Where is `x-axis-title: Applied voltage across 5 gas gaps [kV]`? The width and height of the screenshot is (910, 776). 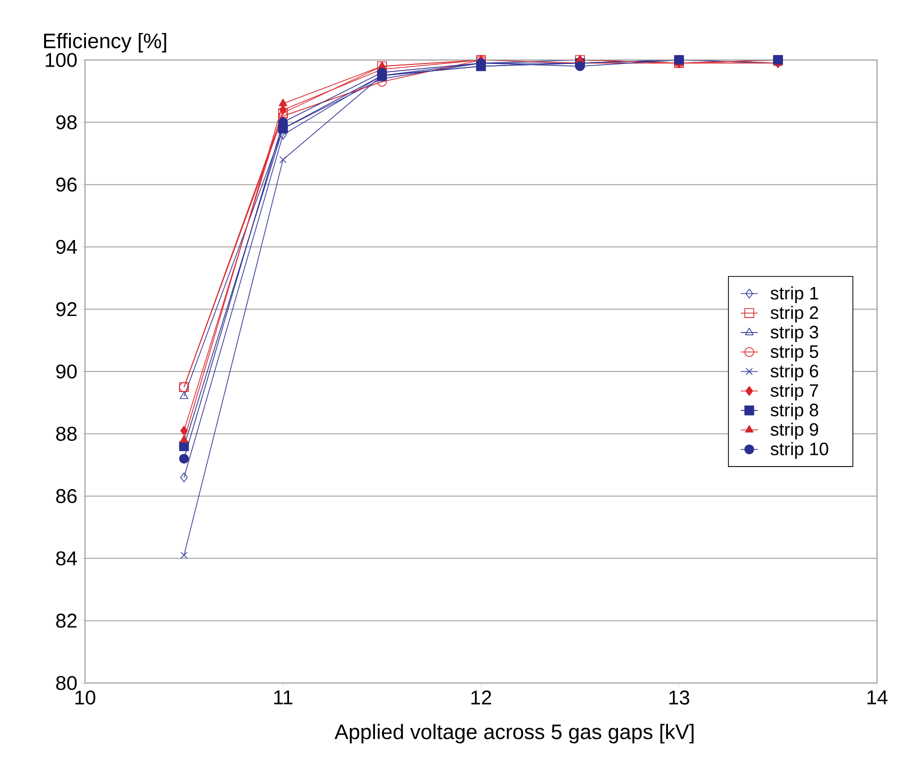
x-axis-title: Applied voltage across 5 gas gaps [kV] is located at coordinates (514, 734).